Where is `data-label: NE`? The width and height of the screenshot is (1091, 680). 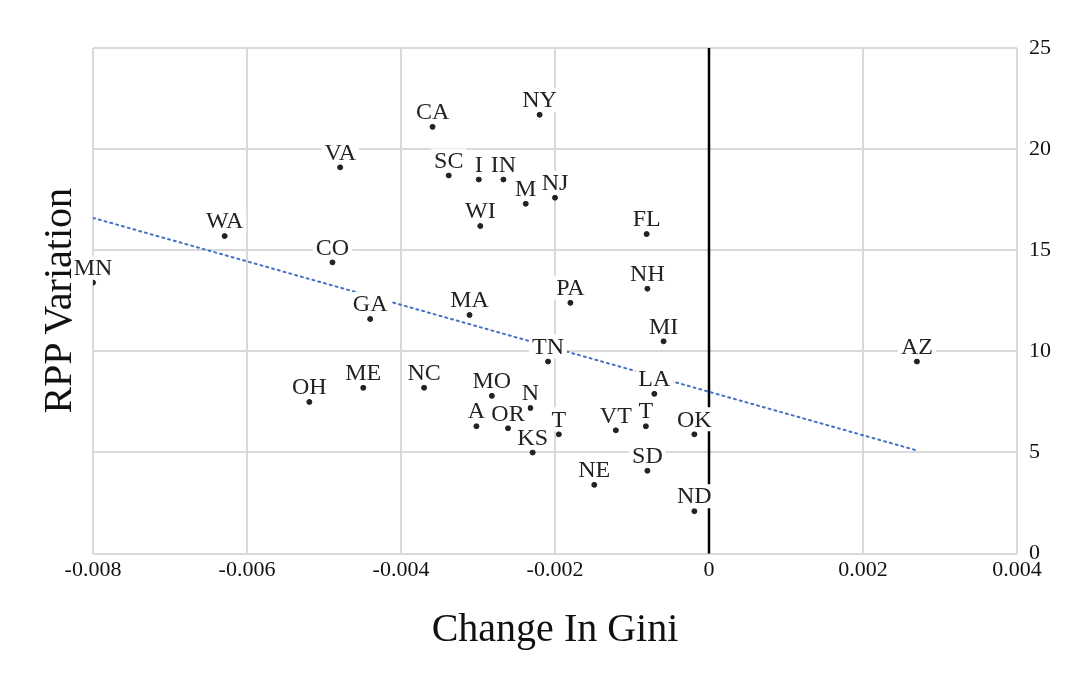 data-label: NE is located at coordinates (594, 469).